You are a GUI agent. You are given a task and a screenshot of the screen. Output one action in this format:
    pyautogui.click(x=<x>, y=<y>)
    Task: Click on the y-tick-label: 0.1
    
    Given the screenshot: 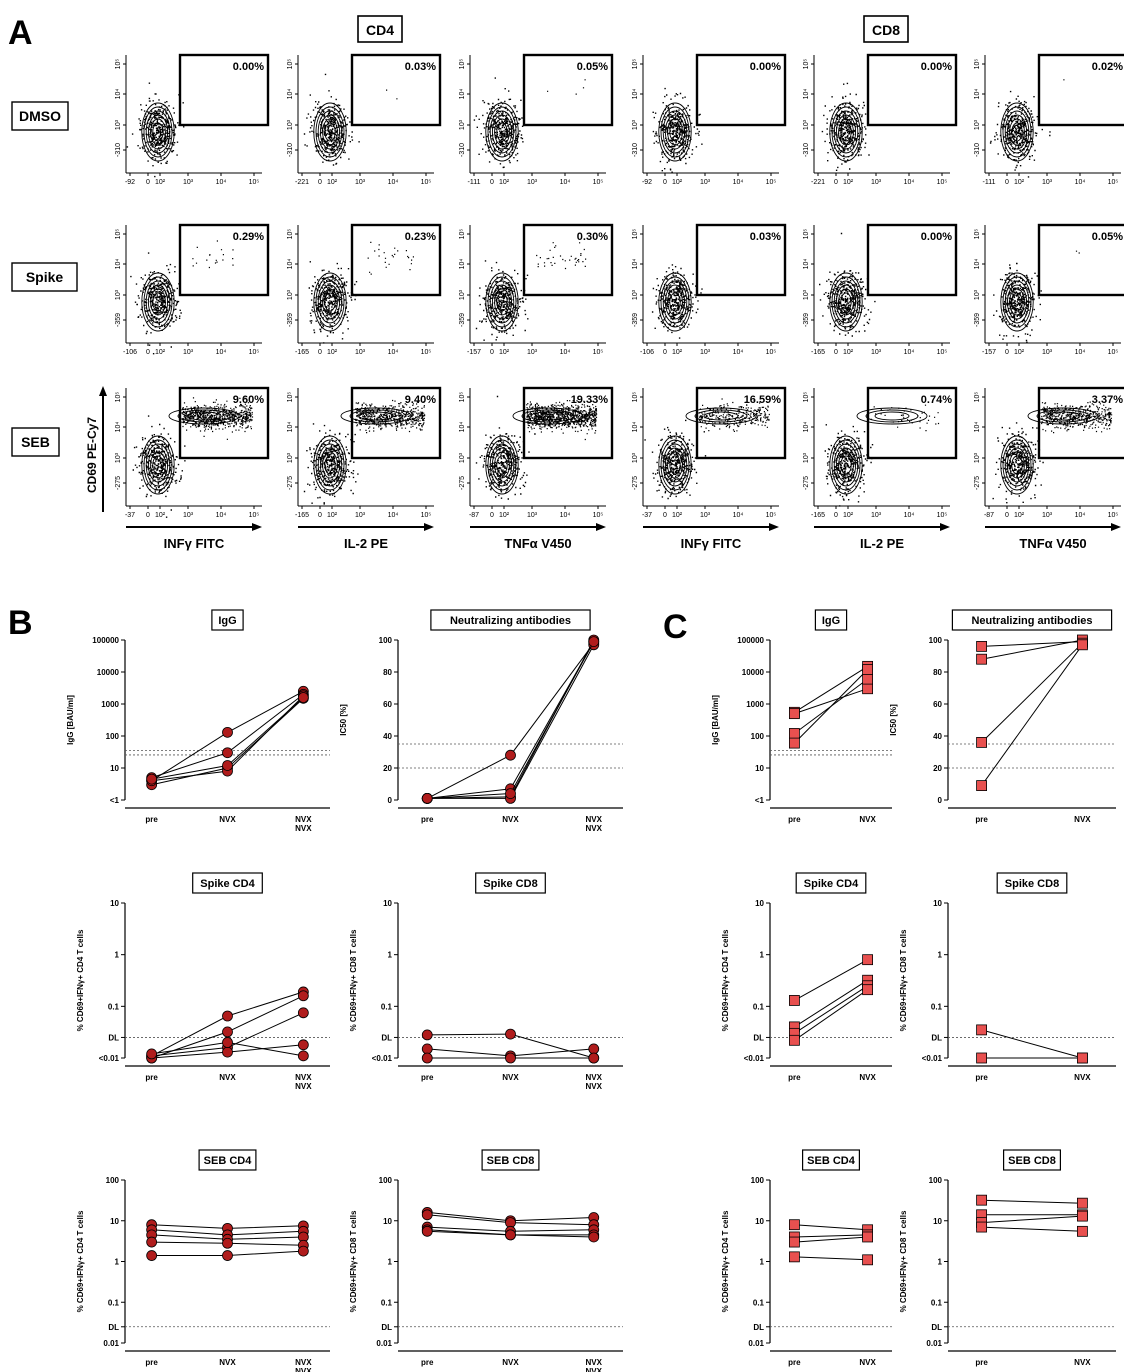 What is the action you would take?
    pyautogui.click(x=387, y=1302)
    